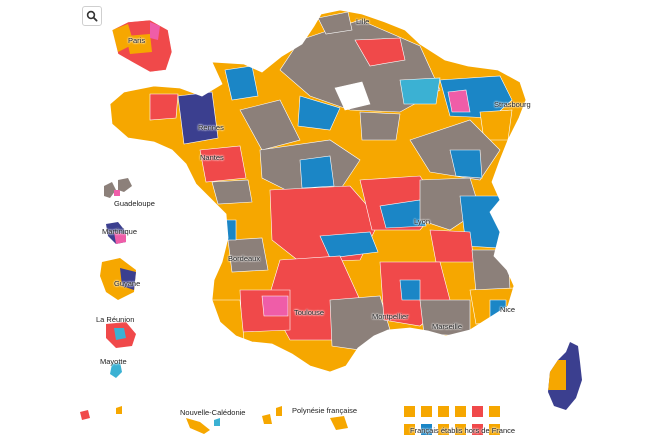 The image size is (661, 441). What do you see at coordinates (508, 309) in the screenshot?
I see `label-nice: Nice` at bounding box center [508, 309].